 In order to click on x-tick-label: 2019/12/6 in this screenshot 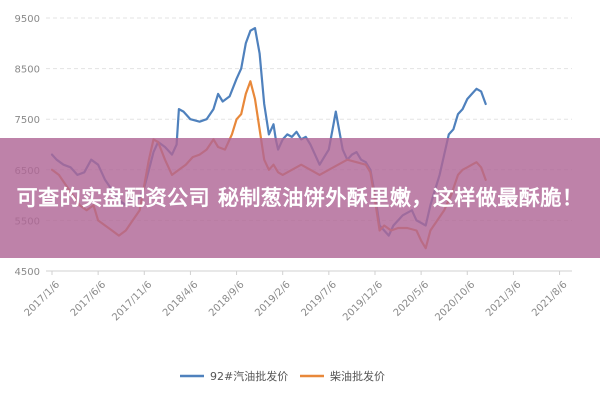, I will do `click(363, 301)`.